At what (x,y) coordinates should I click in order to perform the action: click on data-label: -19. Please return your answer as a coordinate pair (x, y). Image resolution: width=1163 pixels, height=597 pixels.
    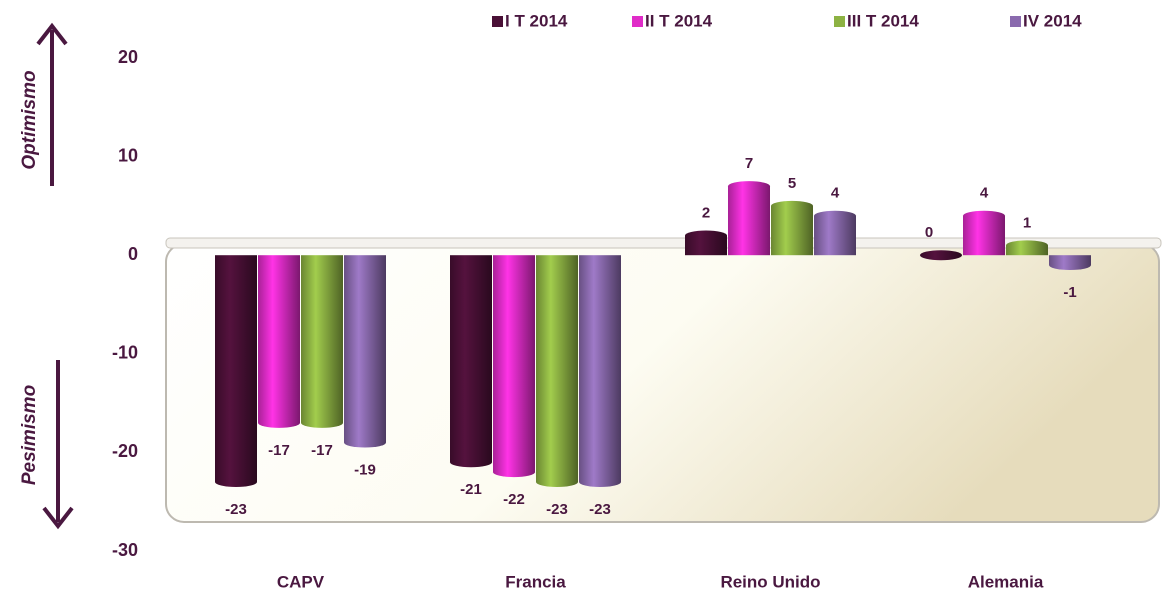
    Looking at the image, I should click on (365, 470).